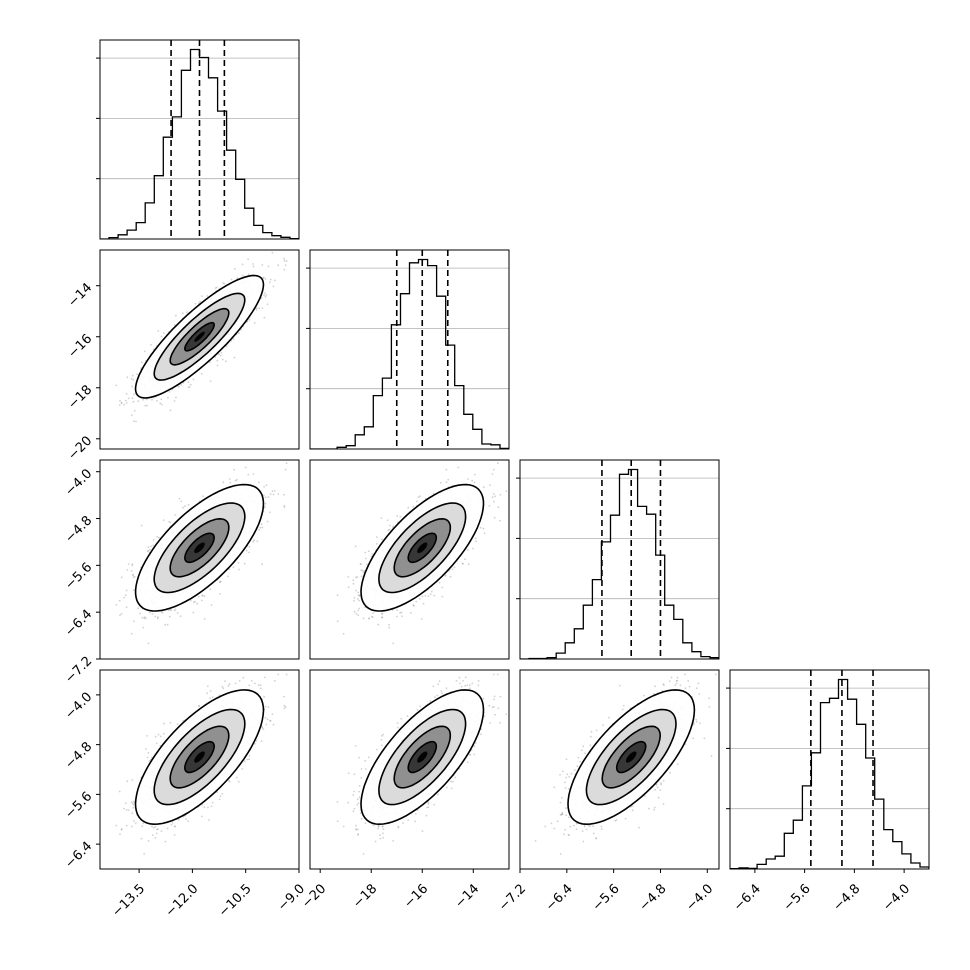 Image resolution: width=970 pixels, height=970 pixels. Describe the element at coordinates (80, 448) in the screenshot. I see `y-tick-label: −20` at that location.